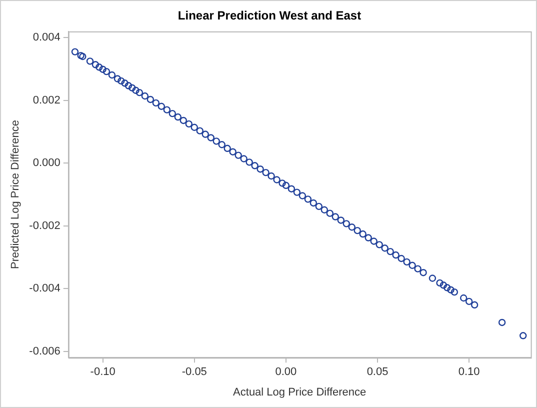 The width and height of the screenshot is (537, 408). What do you see at coordinates (46, 163) in the screenshot?
I see `y-tick-label: 0.000` at bounding box center [46, 163].